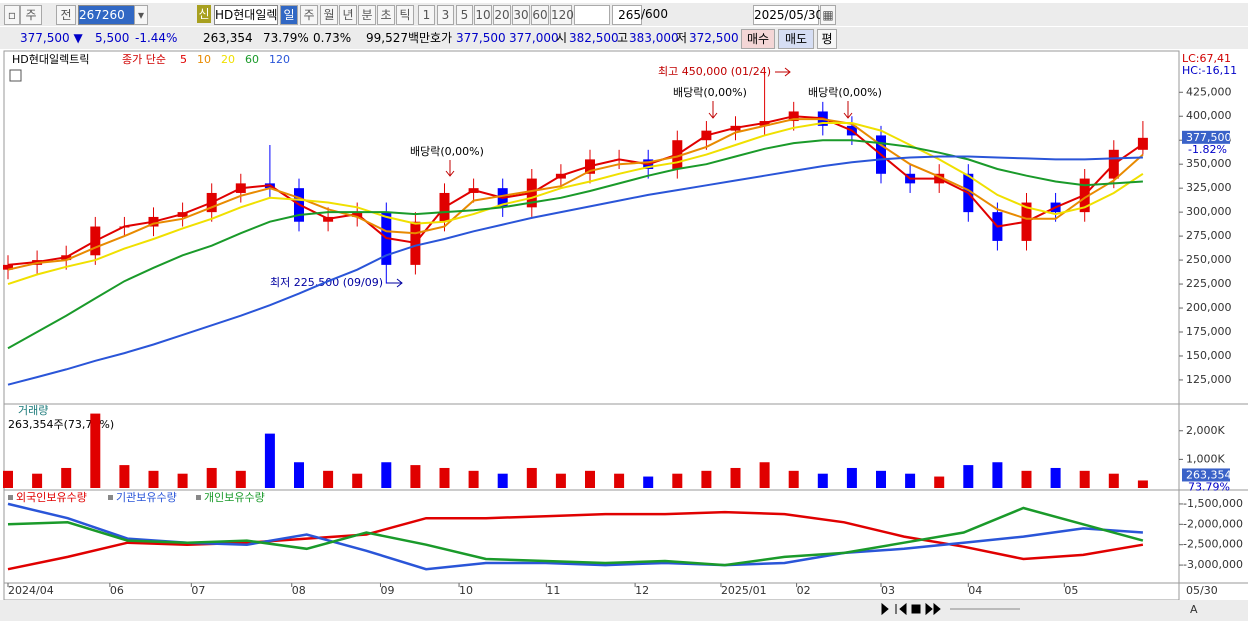 This screenshot has height=621, width=1248. What do you see at coordinates (51, 497) in the screenshot?
I see `legend-entry: 외국인보유수량` at bounding box center [51, 497].